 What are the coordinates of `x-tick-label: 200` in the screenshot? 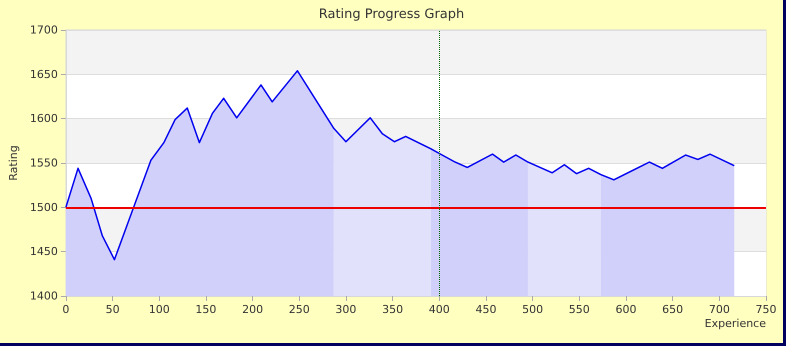 It's located at (253, 309).